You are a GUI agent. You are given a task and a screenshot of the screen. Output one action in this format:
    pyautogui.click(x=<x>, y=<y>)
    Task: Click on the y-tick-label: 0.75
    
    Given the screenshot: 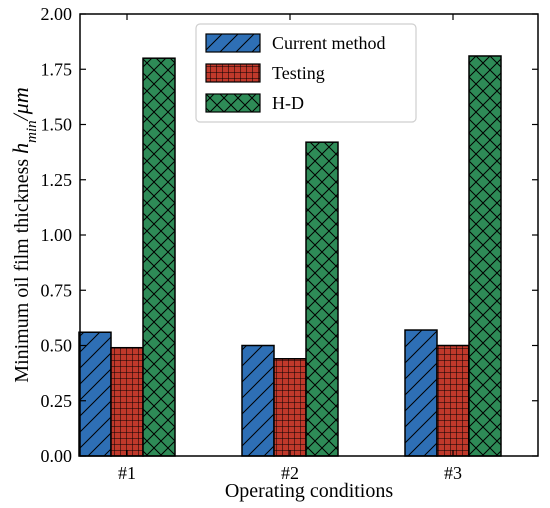 What is the action you would take?
    pyautogui.click(x=57, y=290)
    